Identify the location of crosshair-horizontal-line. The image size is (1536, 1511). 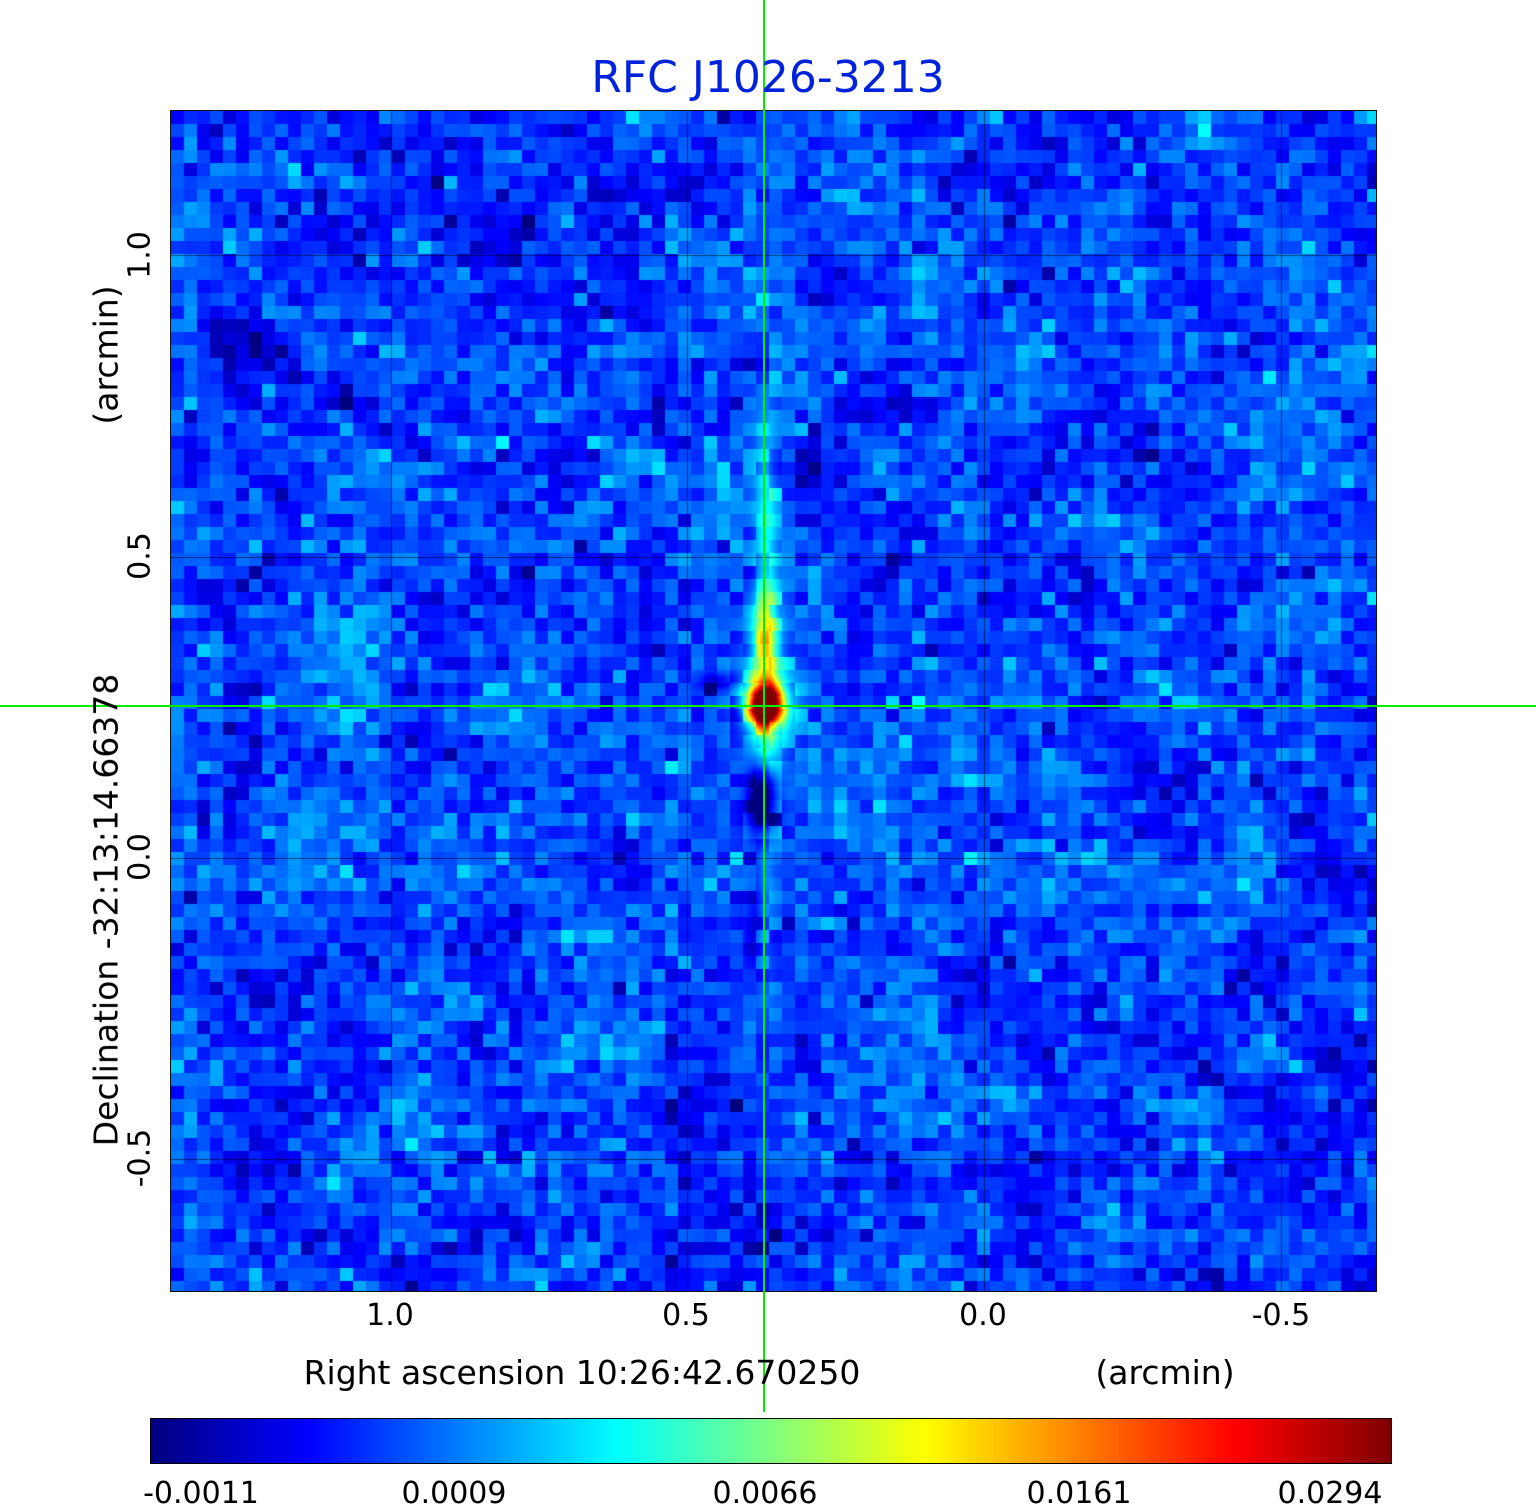
(768, 706).